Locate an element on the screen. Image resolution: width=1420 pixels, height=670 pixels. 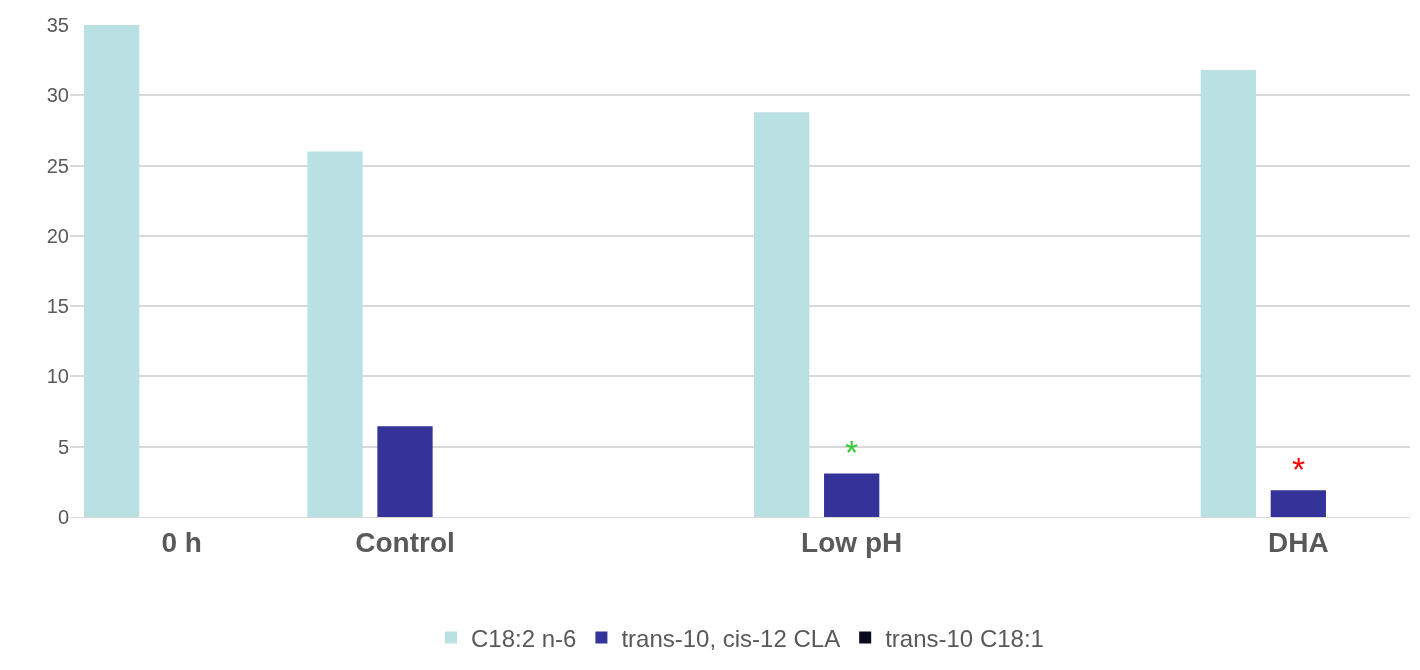
x-tick-label: Low pH is located at coordinates (852, 542).